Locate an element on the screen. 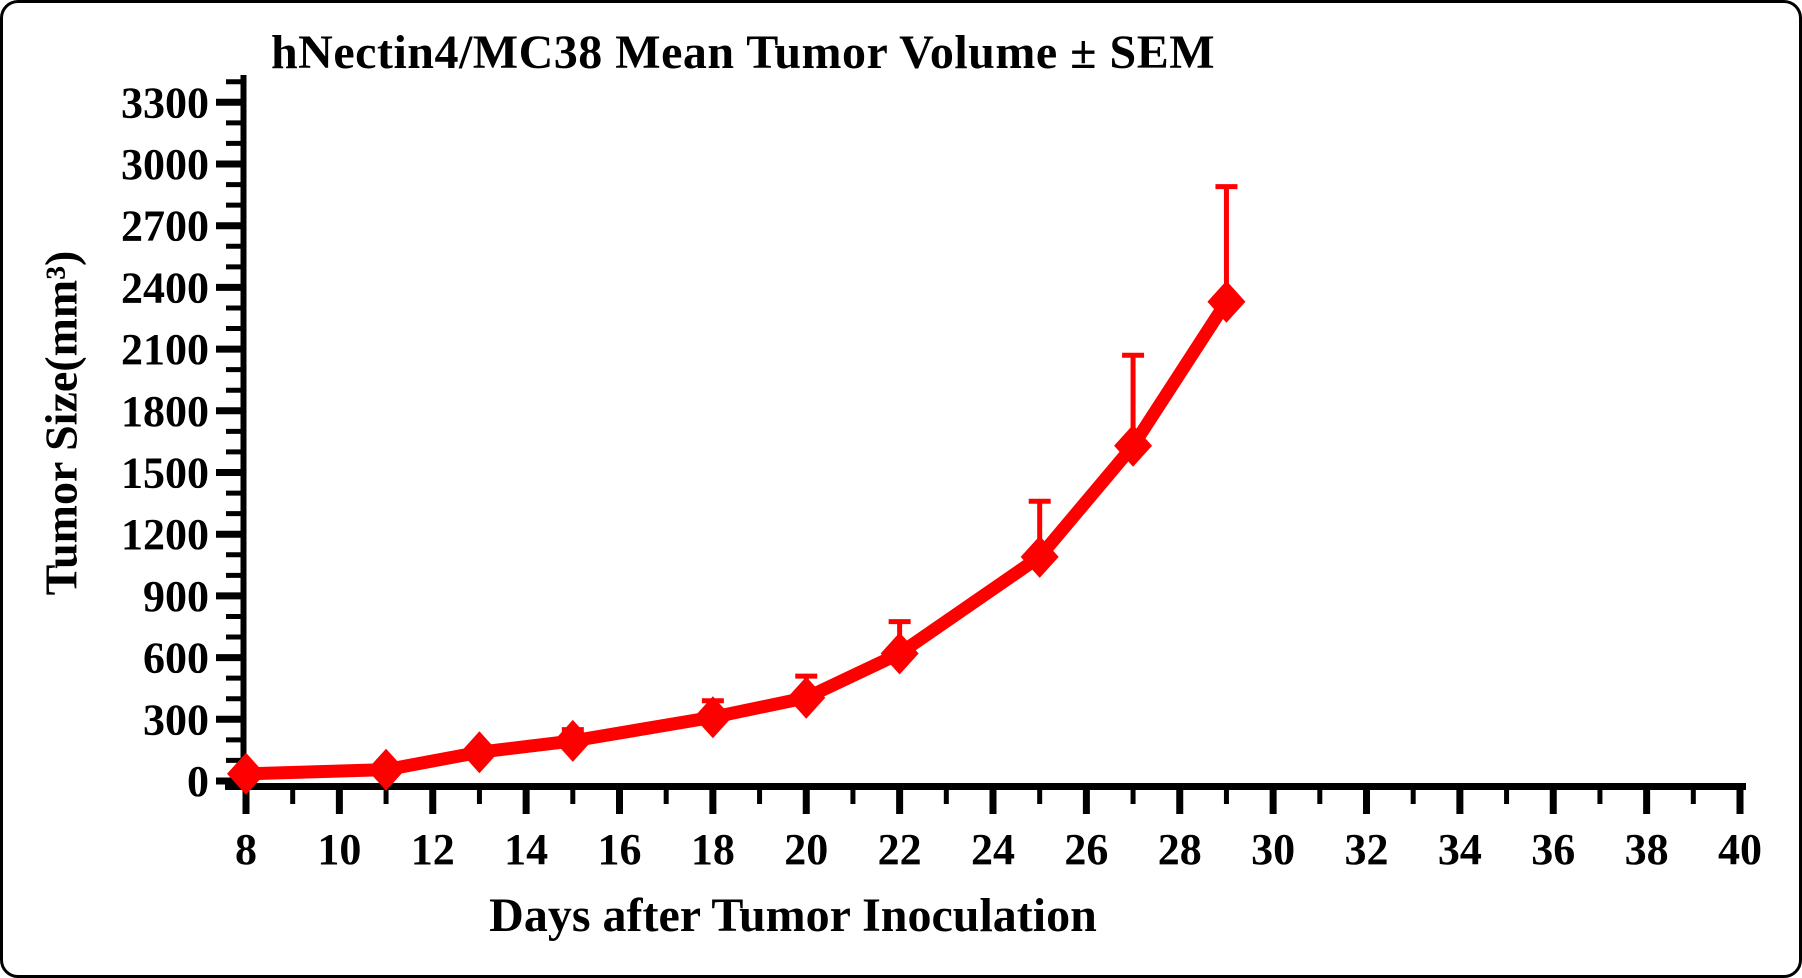 This screenshot has width=1802, height=978. chart-title: hNectin4/MC38 Mean Tumor Volume ± SEM is located at coordinates (743, 52).